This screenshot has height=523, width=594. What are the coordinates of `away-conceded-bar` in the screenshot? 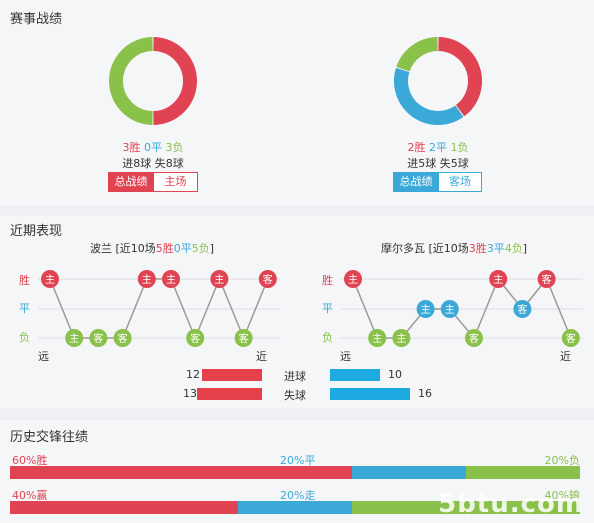 It's located at (370, 394).